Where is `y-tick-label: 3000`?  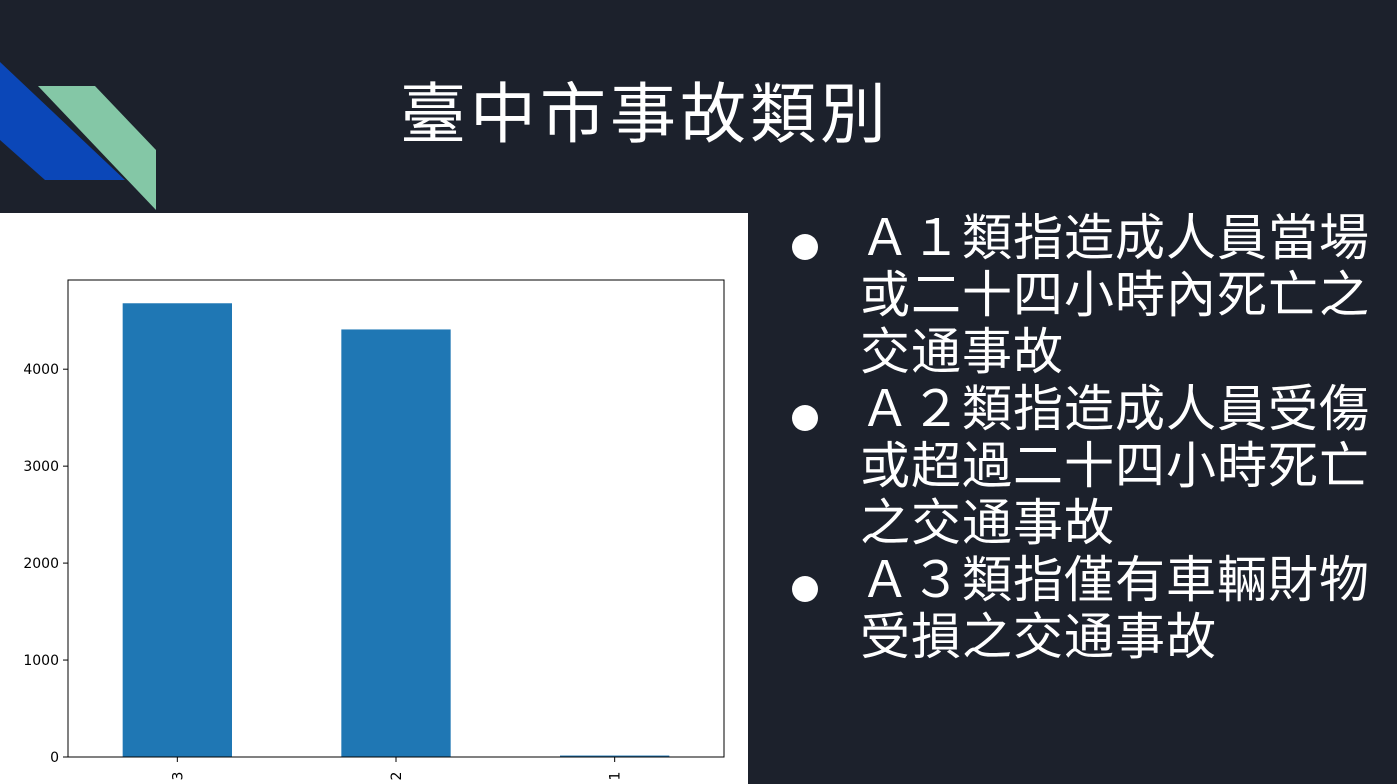
y-tick-label: 3000 is located at coordinates (41, 467).